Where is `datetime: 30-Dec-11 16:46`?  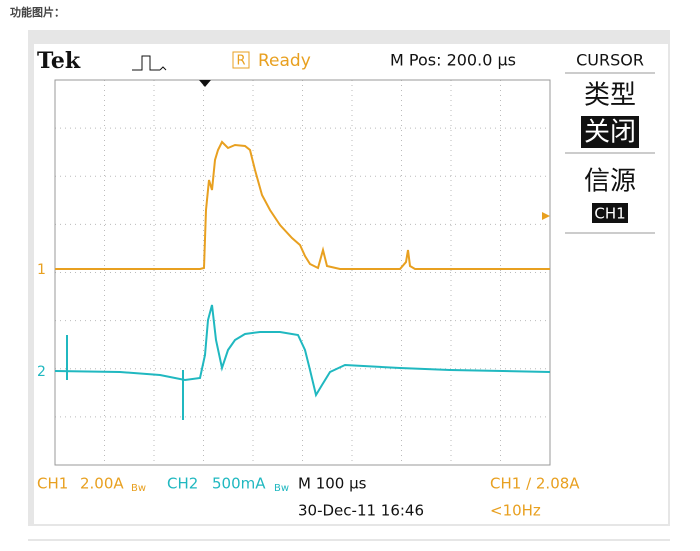
datetime: 30-Dec-11 16:46 is located at coordinates (361, 511).